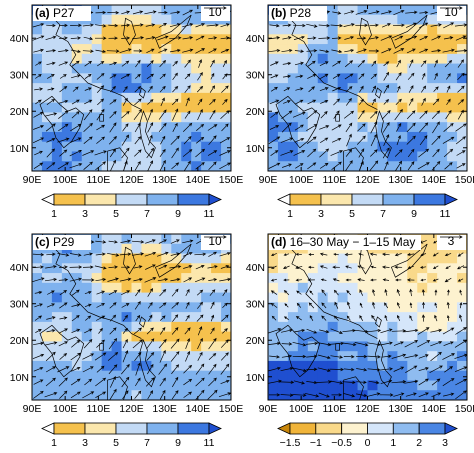 The width and height of the screenshot is (474, 453). I want to click on colorbar-end-right, so click(451, 428).